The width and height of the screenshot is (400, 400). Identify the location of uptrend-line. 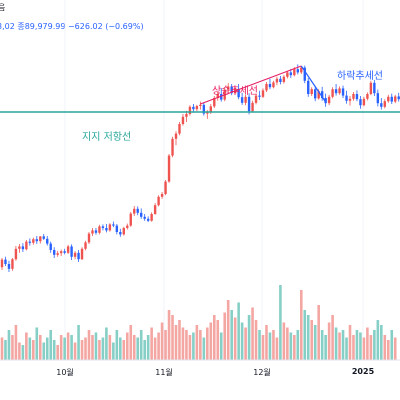
(251, 85).